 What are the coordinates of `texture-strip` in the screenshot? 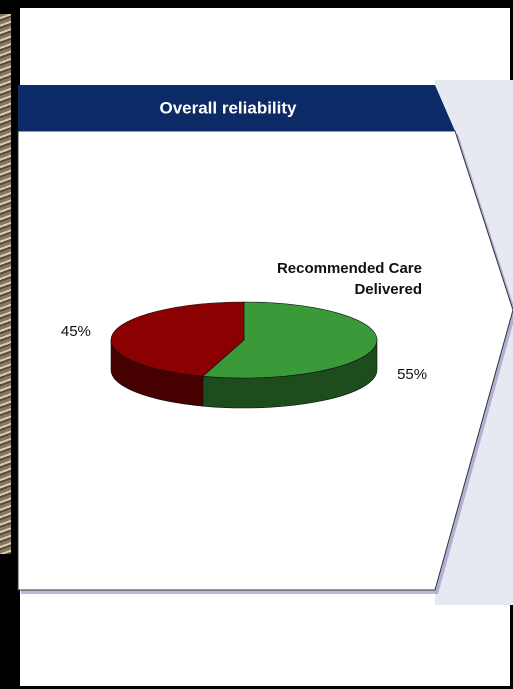 It's located at (5, 284).